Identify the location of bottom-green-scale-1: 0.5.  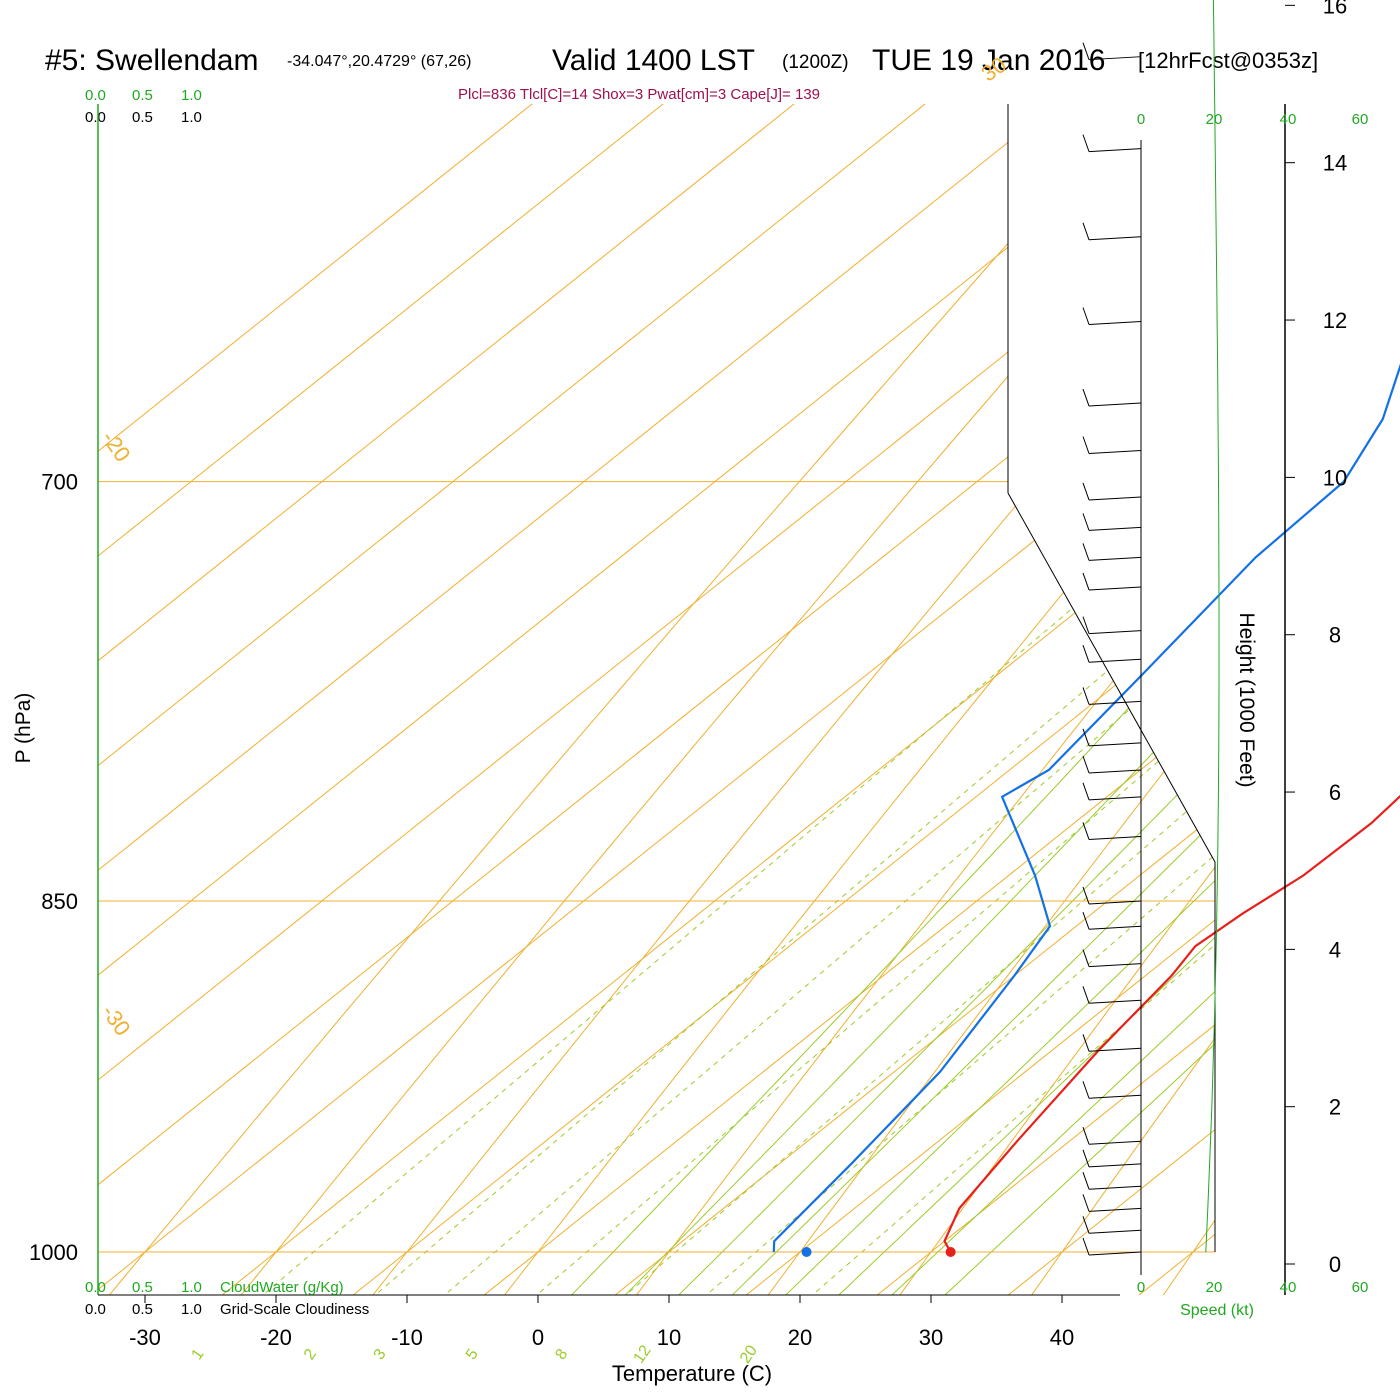
(142, 1287).